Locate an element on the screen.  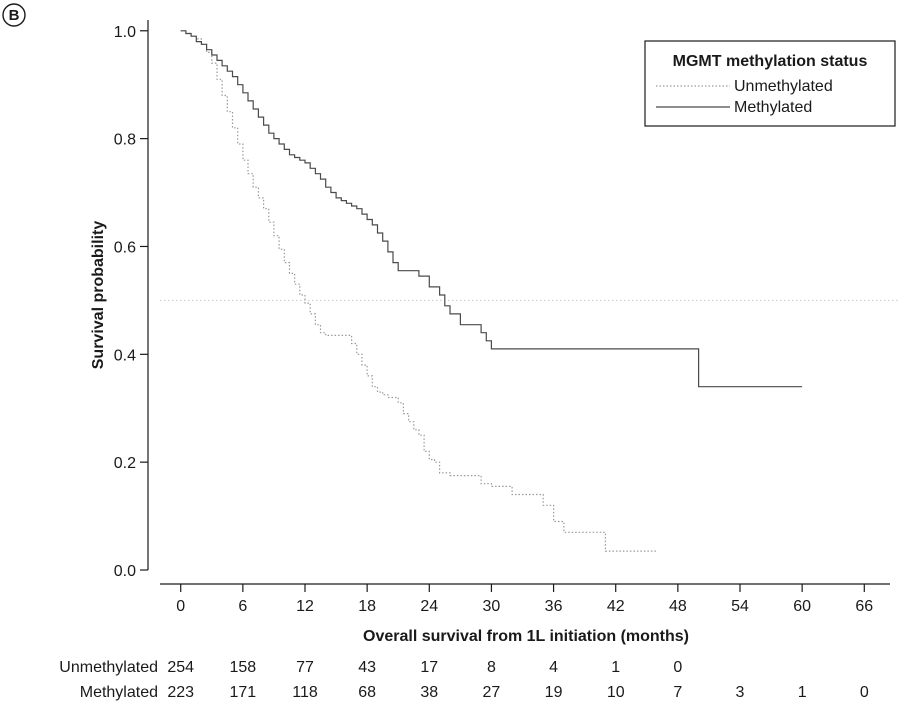
risk-count: 223 is located at coordinates (180, 692).